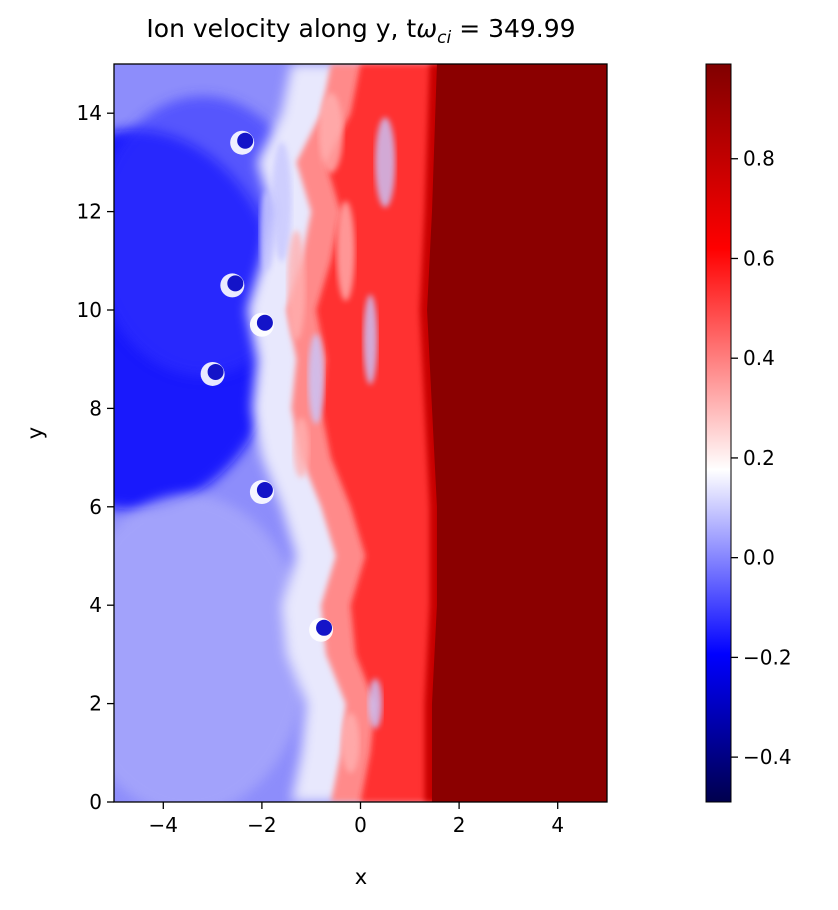 The height and width of the screenshot is (910, 838). I want to click on y-axis: 0 2 4 6 8 10 12 14, so click(95, 457).